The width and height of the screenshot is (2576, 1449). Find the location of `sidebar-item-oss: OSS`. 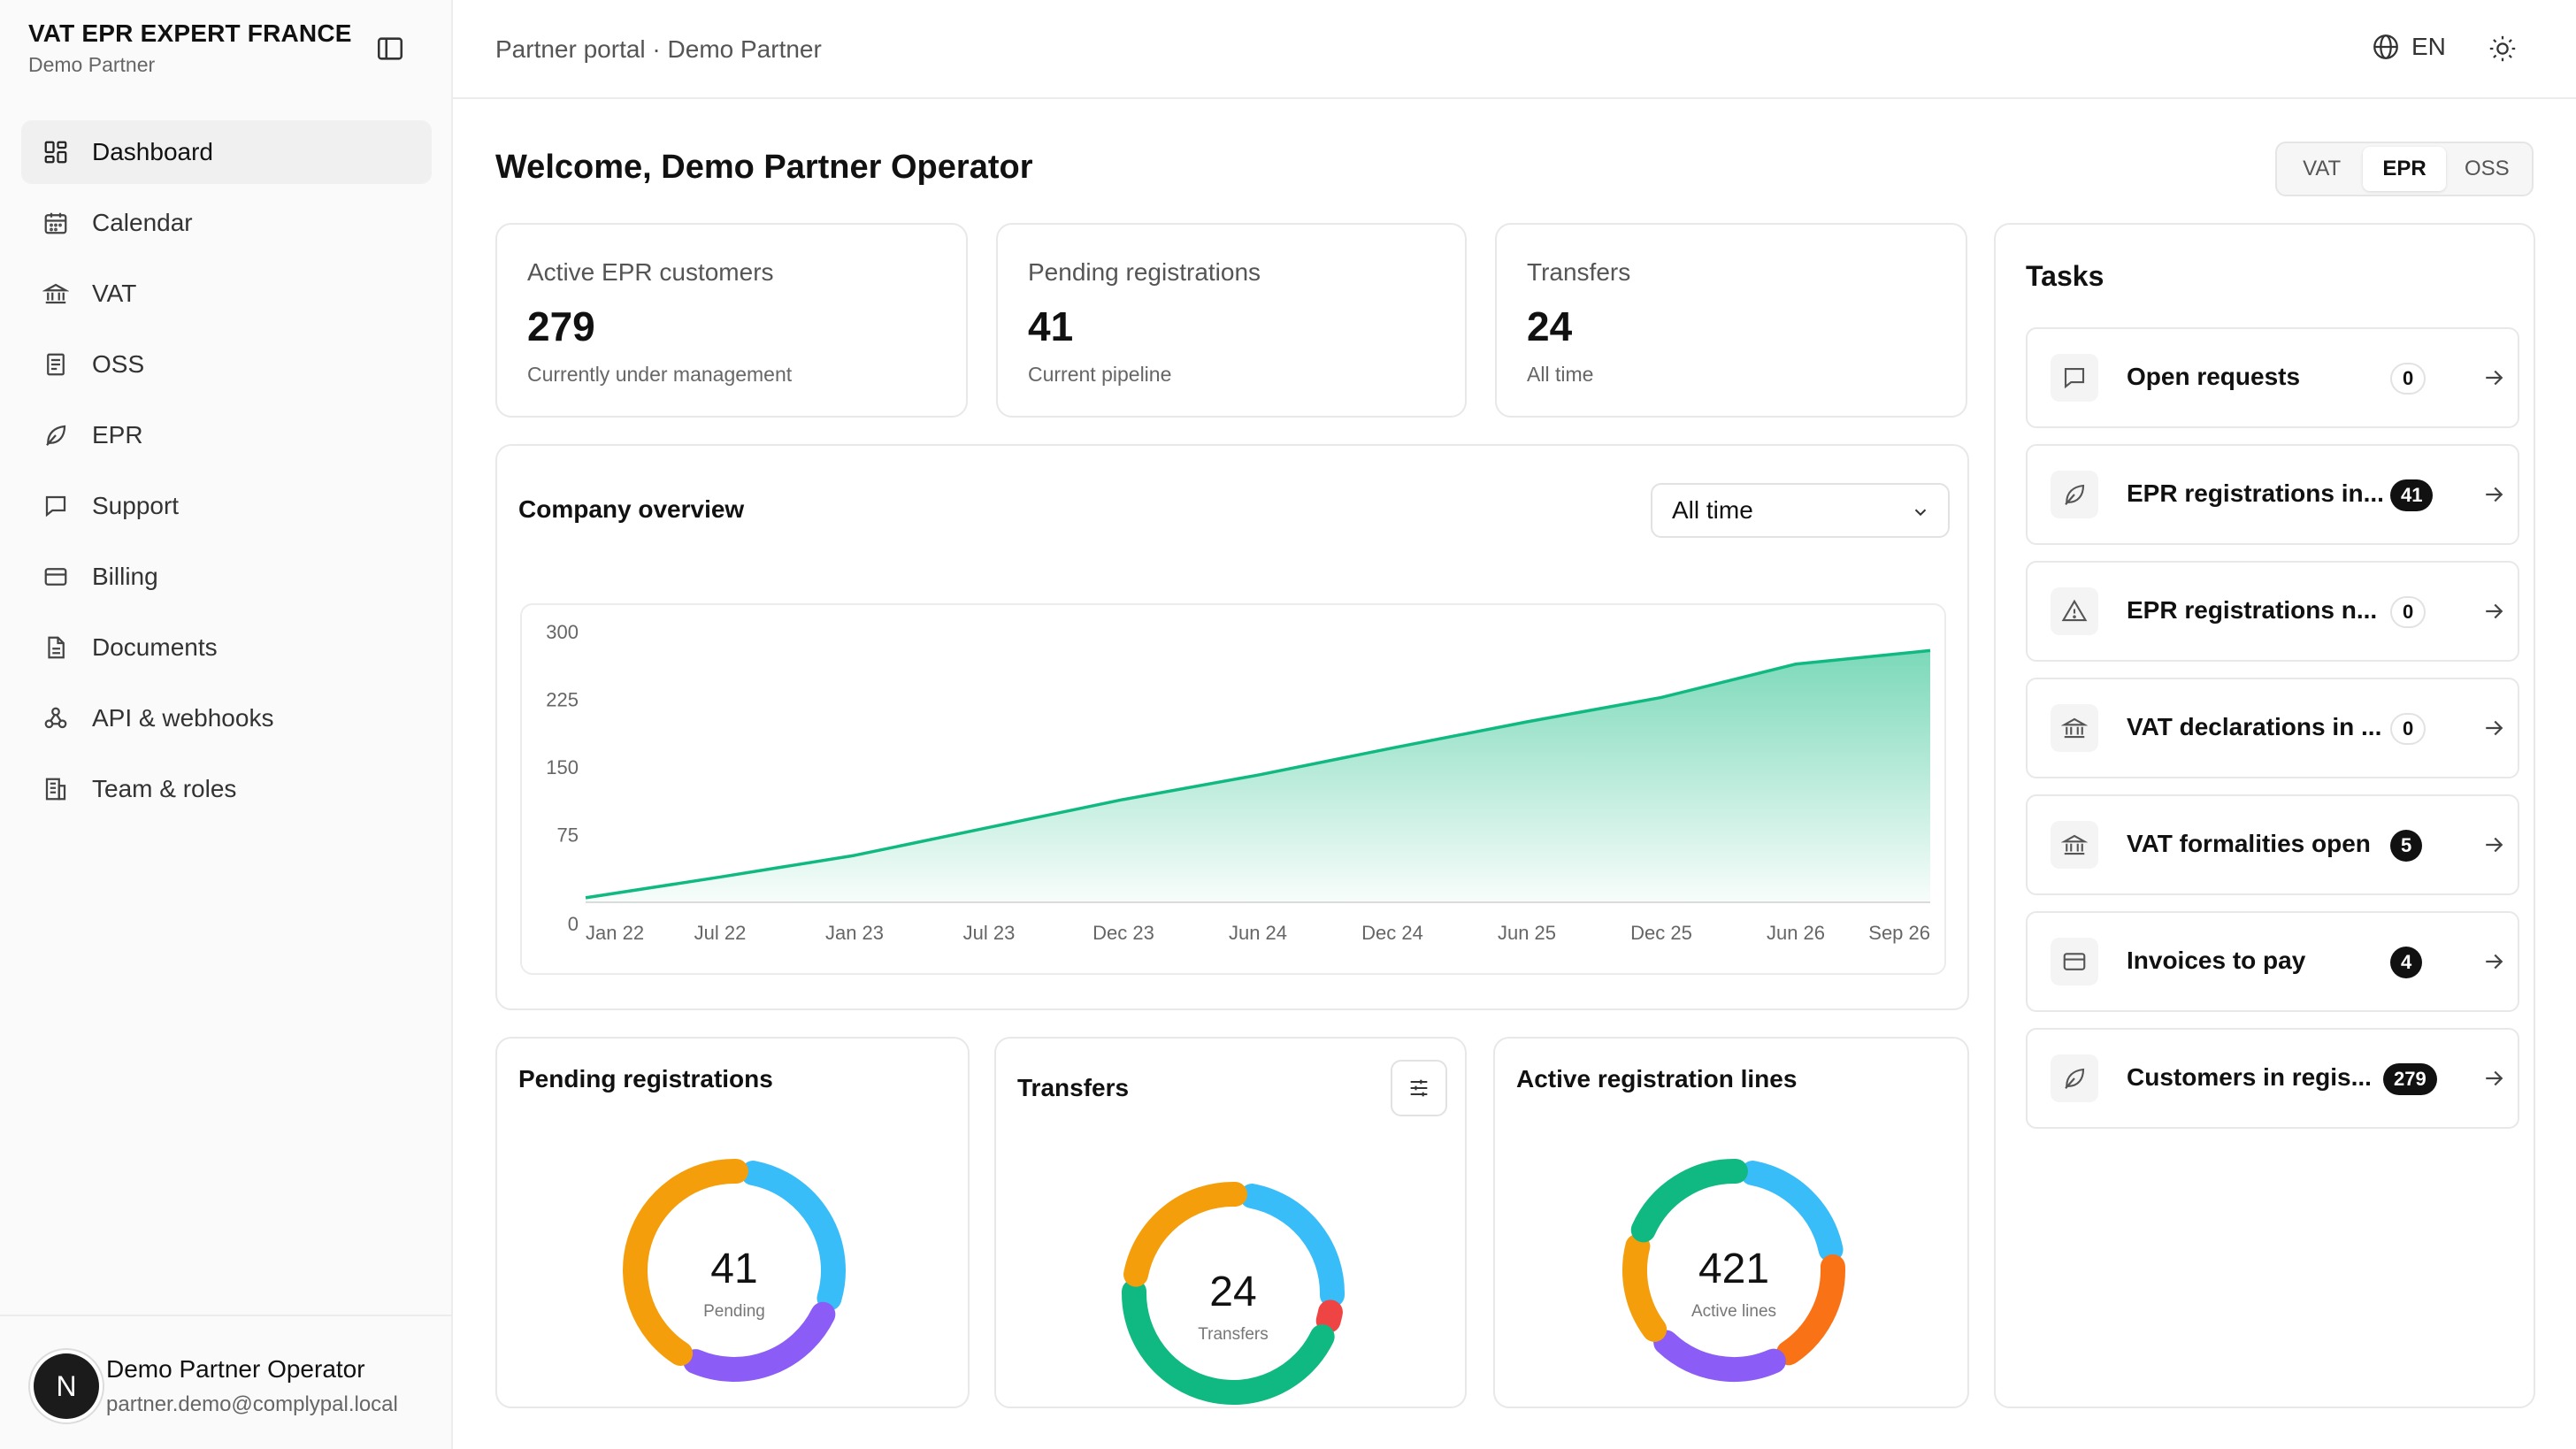

sidebar-item-oss: OSS is located at coordinates (226, 364).